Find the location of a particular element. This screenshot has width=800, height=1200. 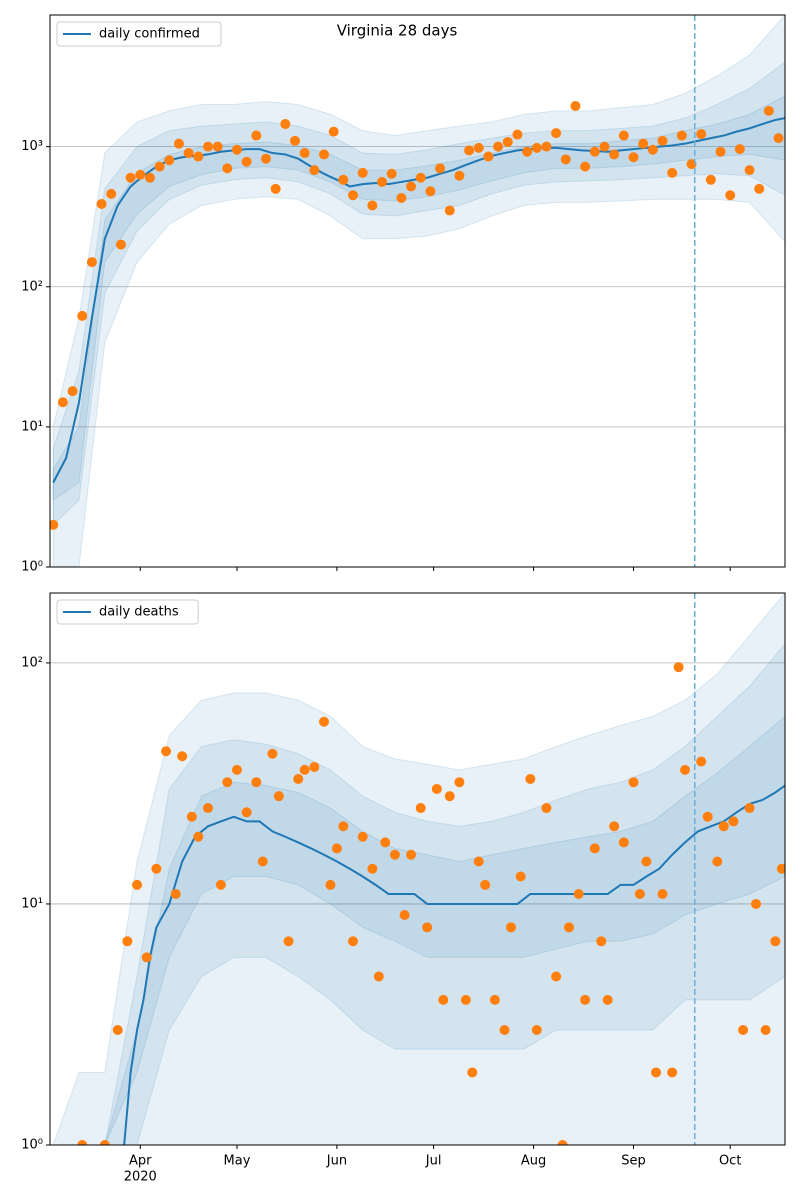

x-tick-label: Aug is located at coordinates (533, 1161).